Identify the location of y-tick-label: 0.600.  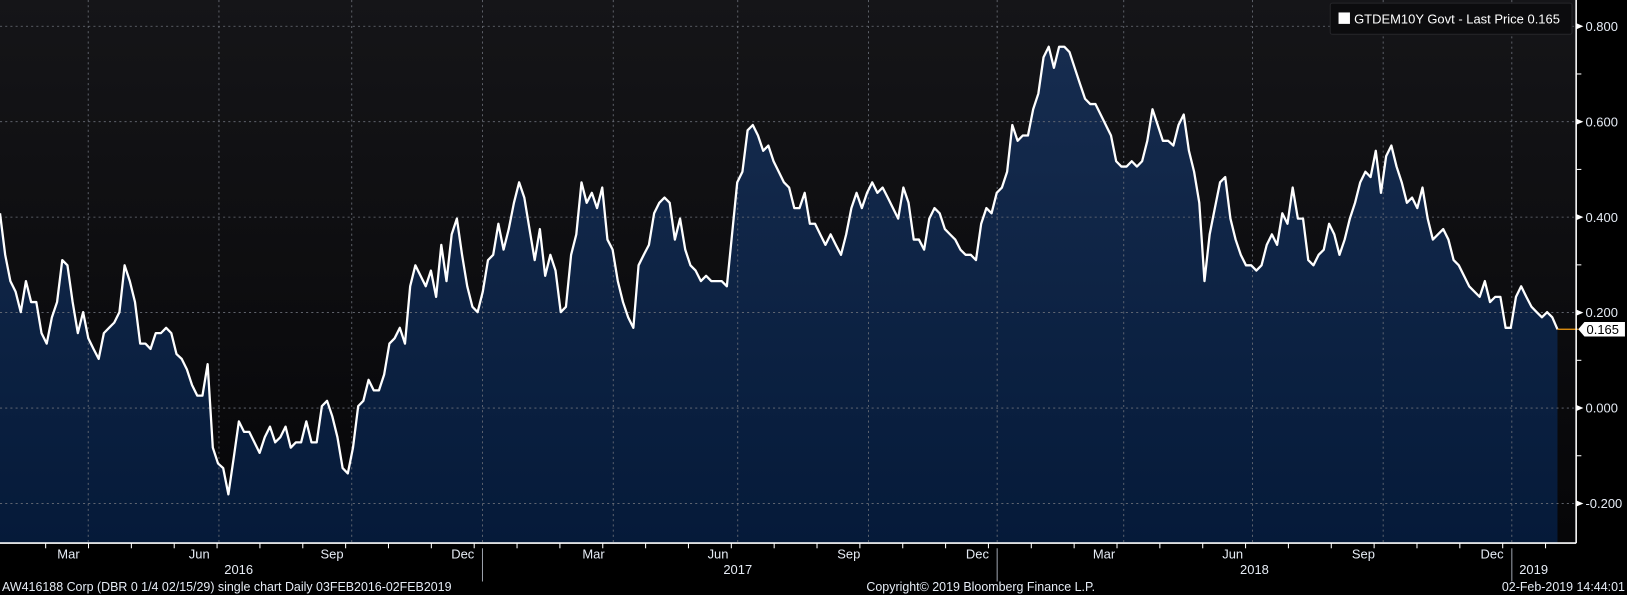
(1601, 121).